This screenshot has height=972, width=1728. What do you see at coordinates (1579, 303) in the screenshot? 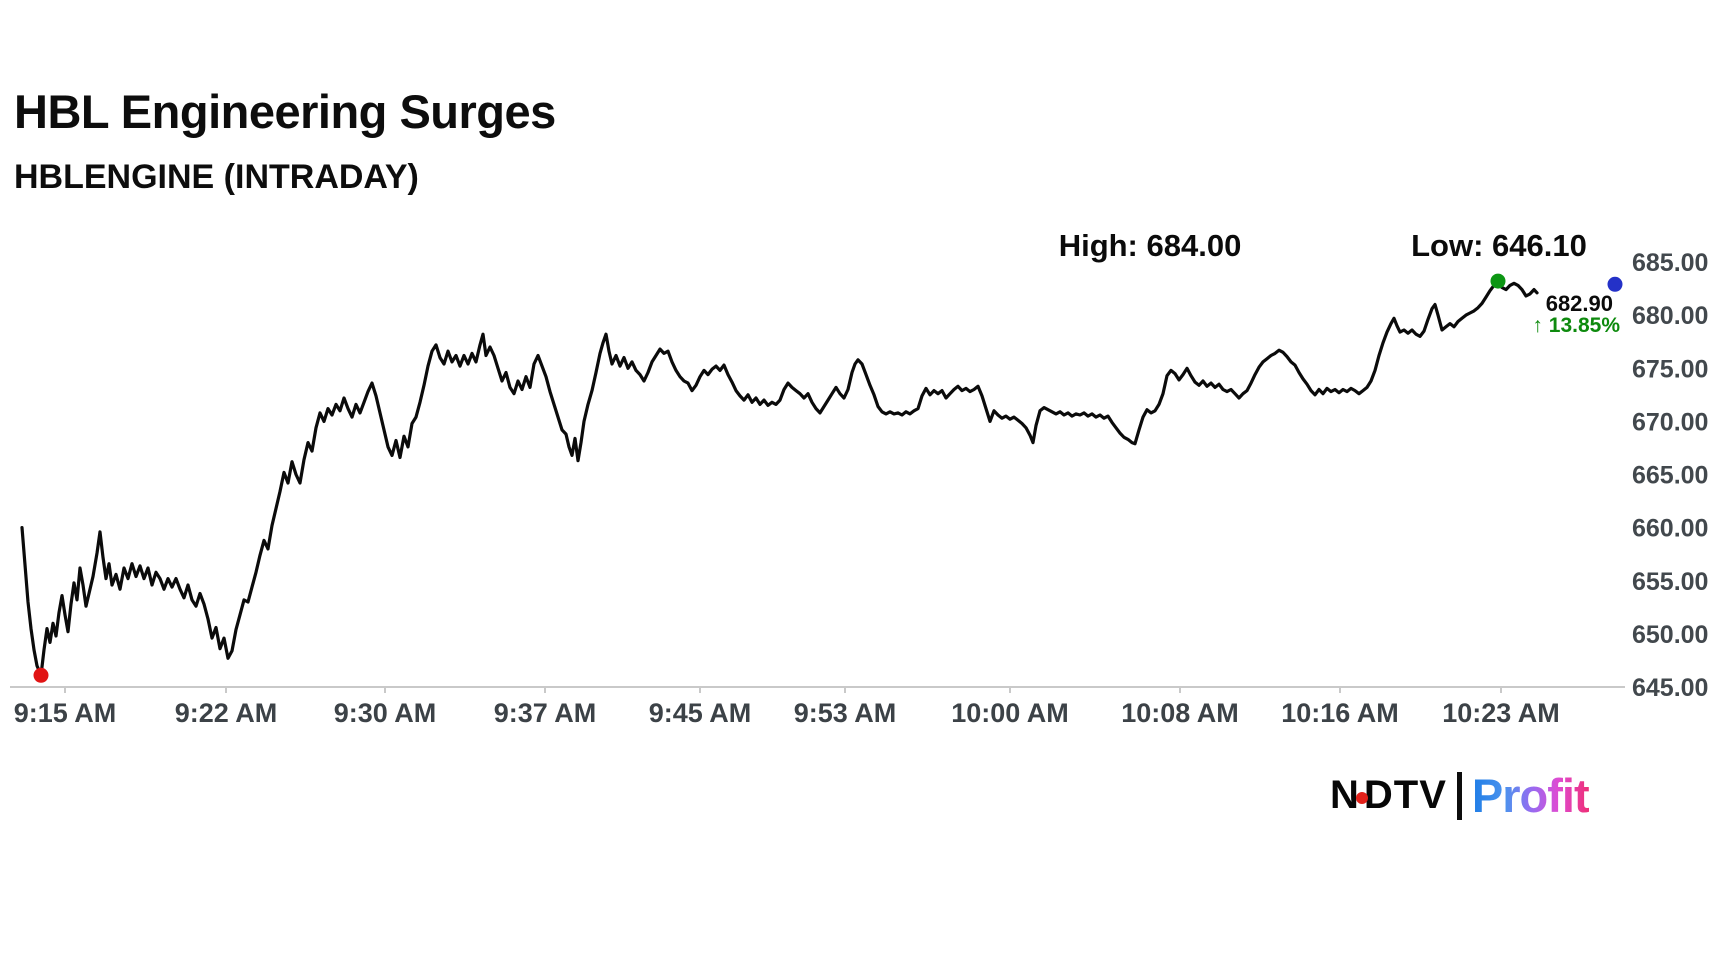
I see `last-price-label: 682.90` at bounding box center [1579, 303].